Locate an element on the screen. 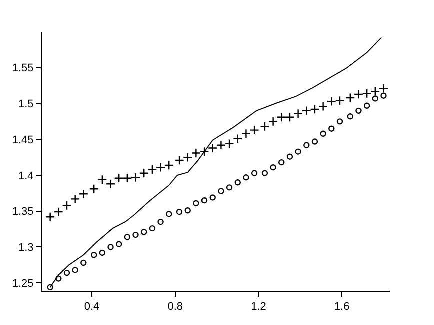 The image size is (434, 325). x-tick-label: 1.2 is located at coordinates (258, 307).